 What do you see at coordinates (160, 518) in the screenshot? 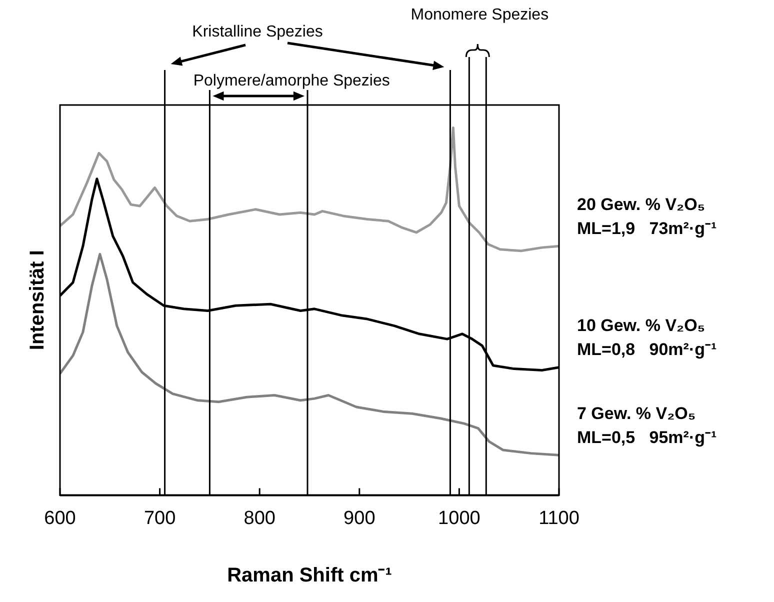
I see `x-tick-label: 700` at bounding box center [160, 518].